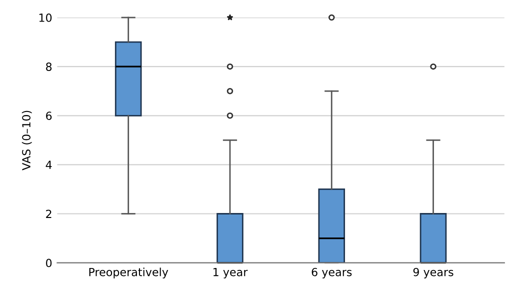 Image resolution: width=520 pixels, height=292 pixels. I want to click on x-tick-label: Preoperatively, so click(128, 273).